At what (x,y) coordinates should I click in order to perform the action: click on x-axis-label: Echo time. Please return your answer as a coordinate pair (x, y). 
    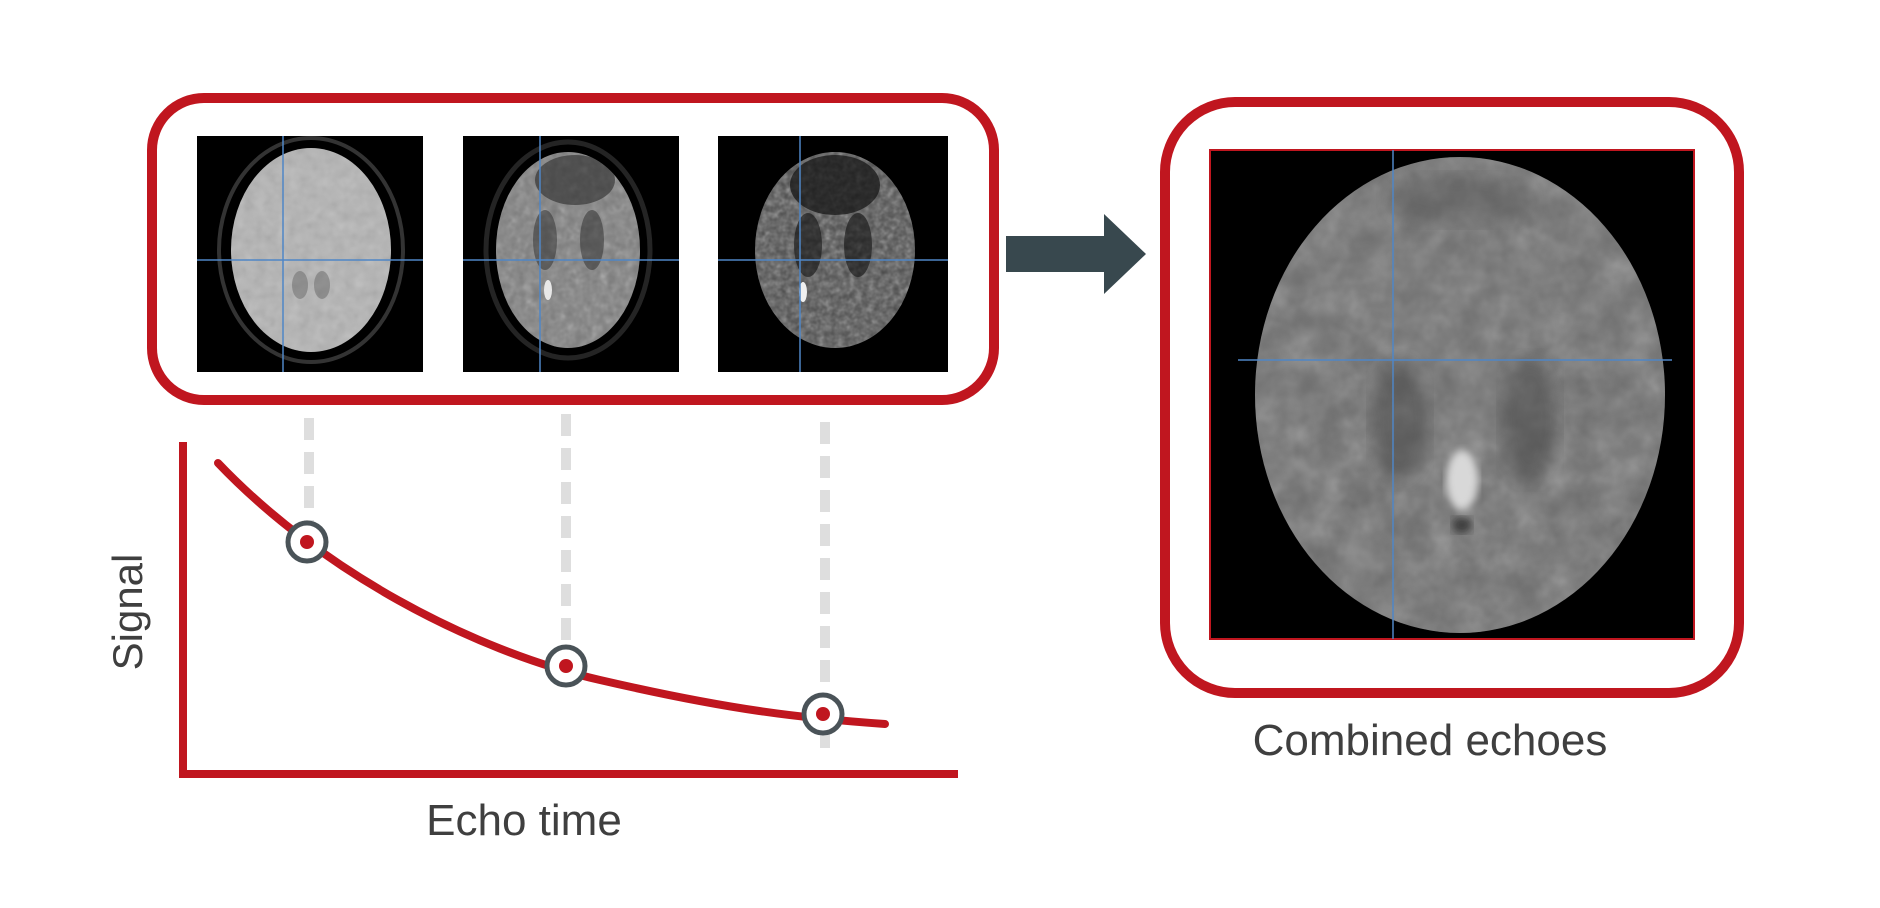
    Looking at the image, I should click on (524, 820).